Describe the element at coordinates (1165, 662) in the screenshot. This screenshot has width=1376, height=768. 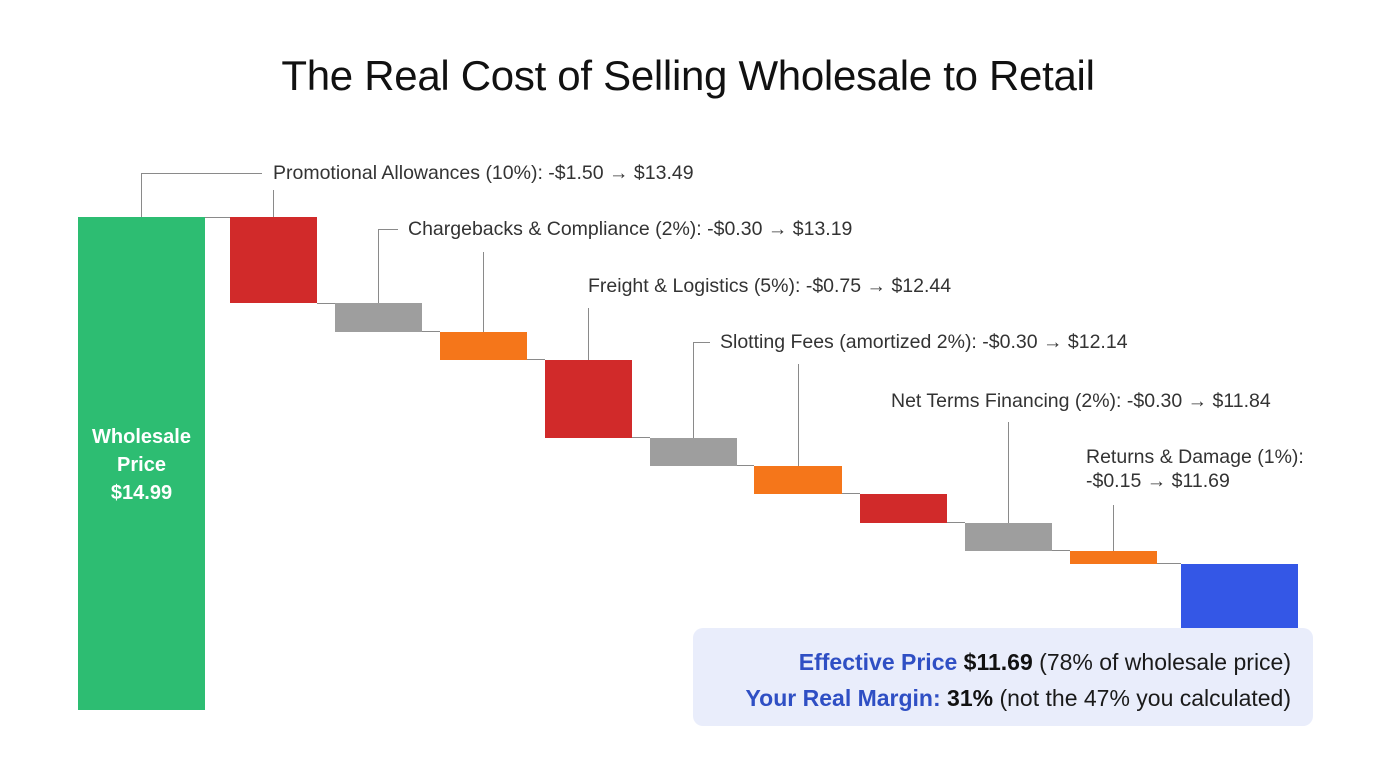
I see `effective-price-note: (78% of wholesale price)` at that location.